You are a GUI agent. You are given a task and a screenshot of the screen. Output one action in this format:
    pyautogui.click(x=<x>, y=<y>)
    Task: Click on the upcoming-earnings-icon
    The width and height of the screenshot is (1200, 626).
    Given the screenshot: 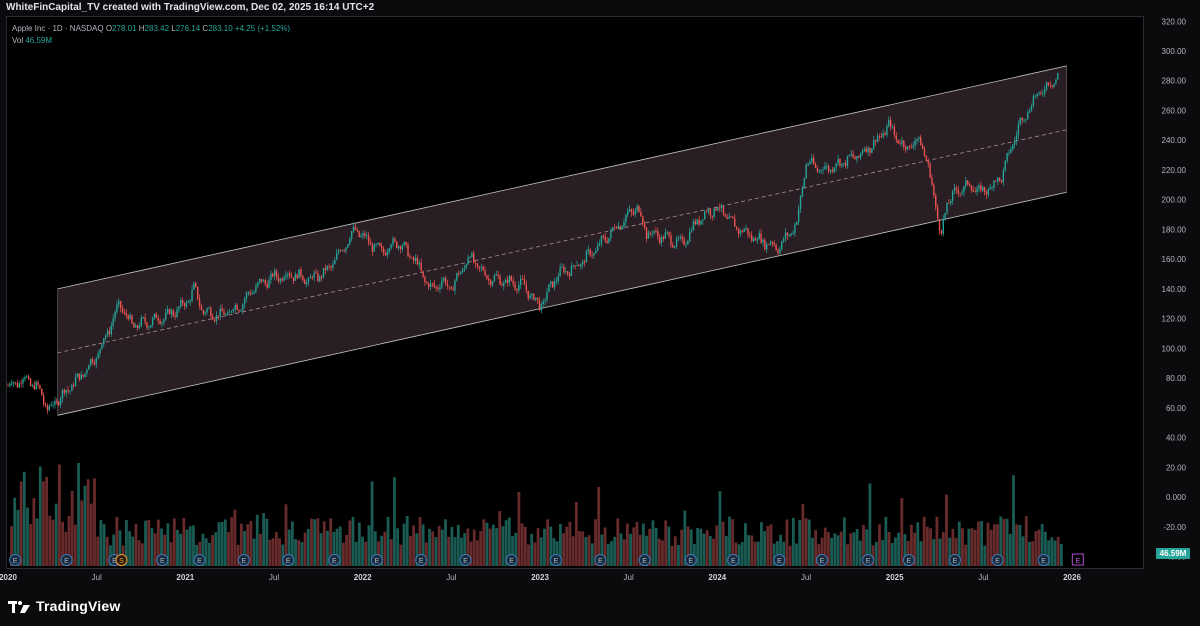 What is the action you would take?
    pyautogui.click(x=1077, y=559)
    